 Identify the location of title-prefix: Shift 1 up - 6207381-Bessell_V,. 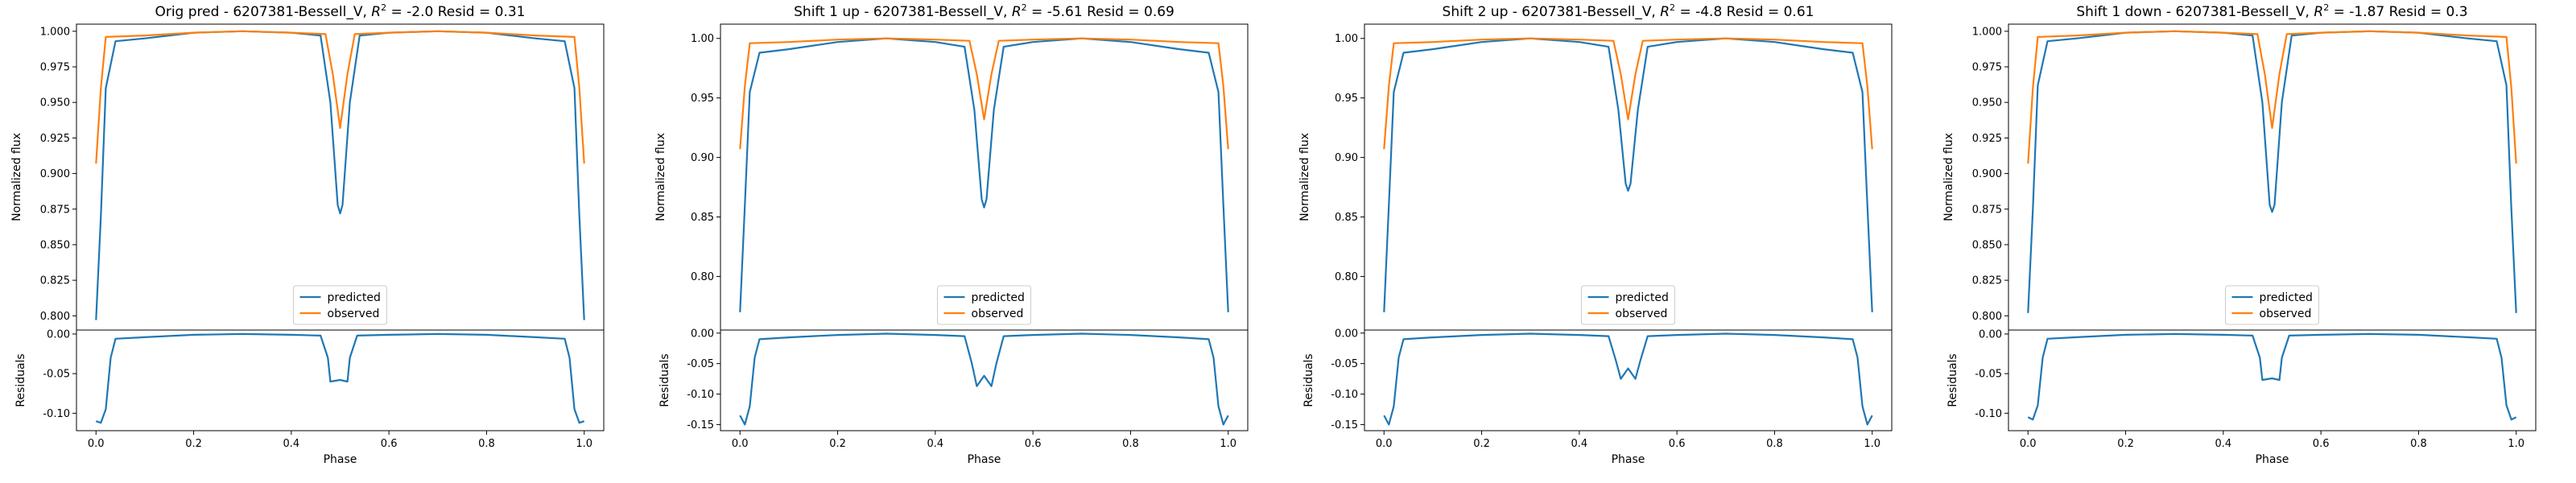
(903, 12).